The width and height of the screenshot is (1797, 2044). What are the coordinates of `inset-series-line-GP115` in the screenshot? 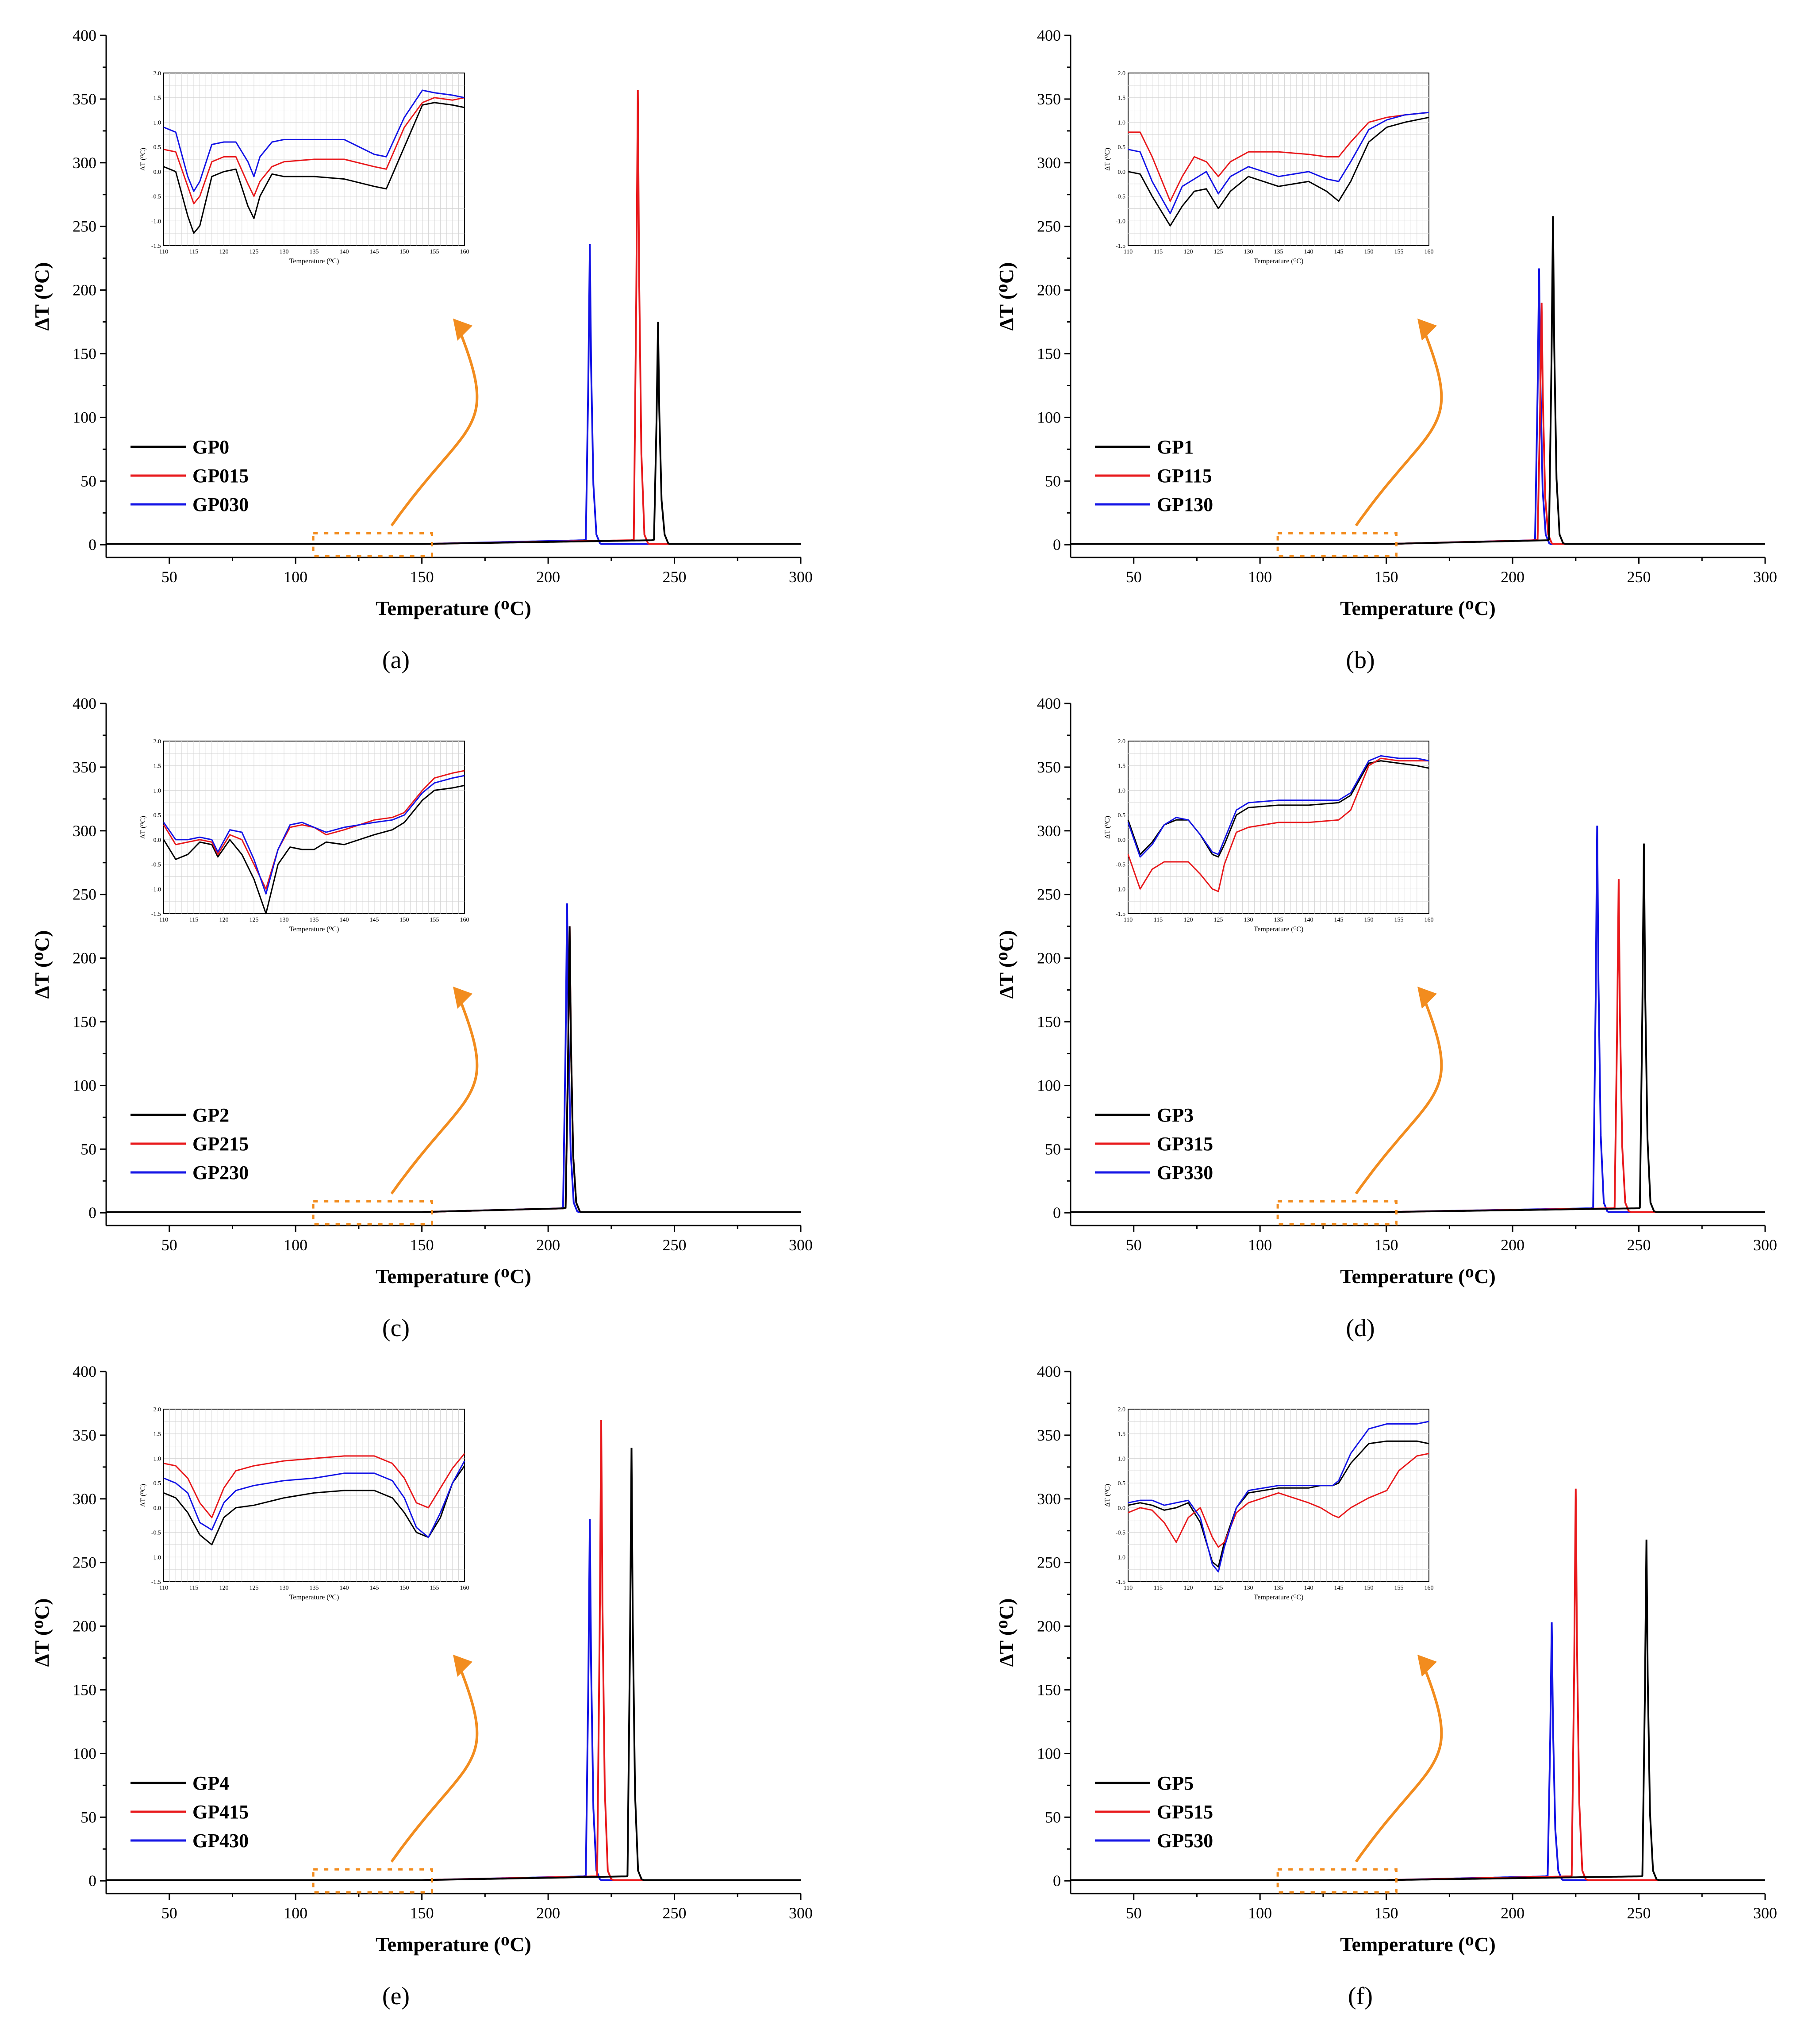 It's located at (1278, 157).